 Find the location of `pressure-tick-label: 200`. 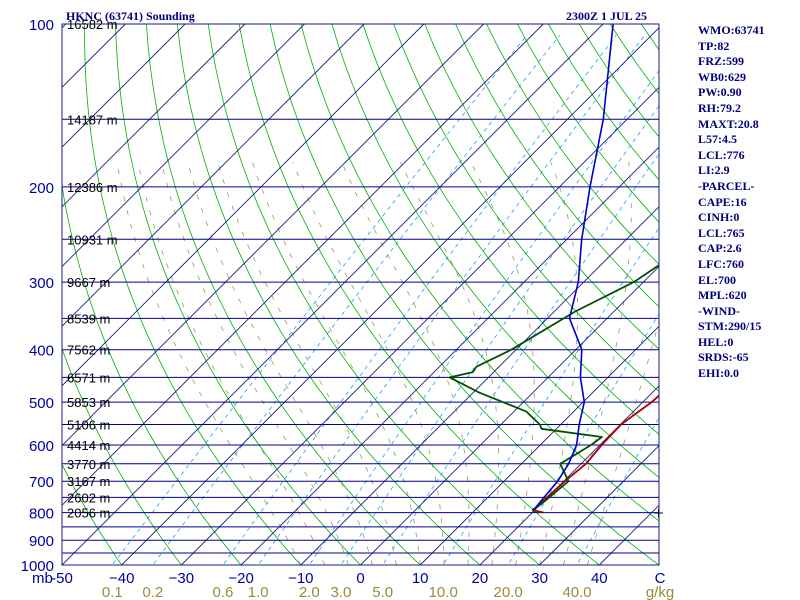

pressure-tick-label: 200 is located at coordinates (41, 188).